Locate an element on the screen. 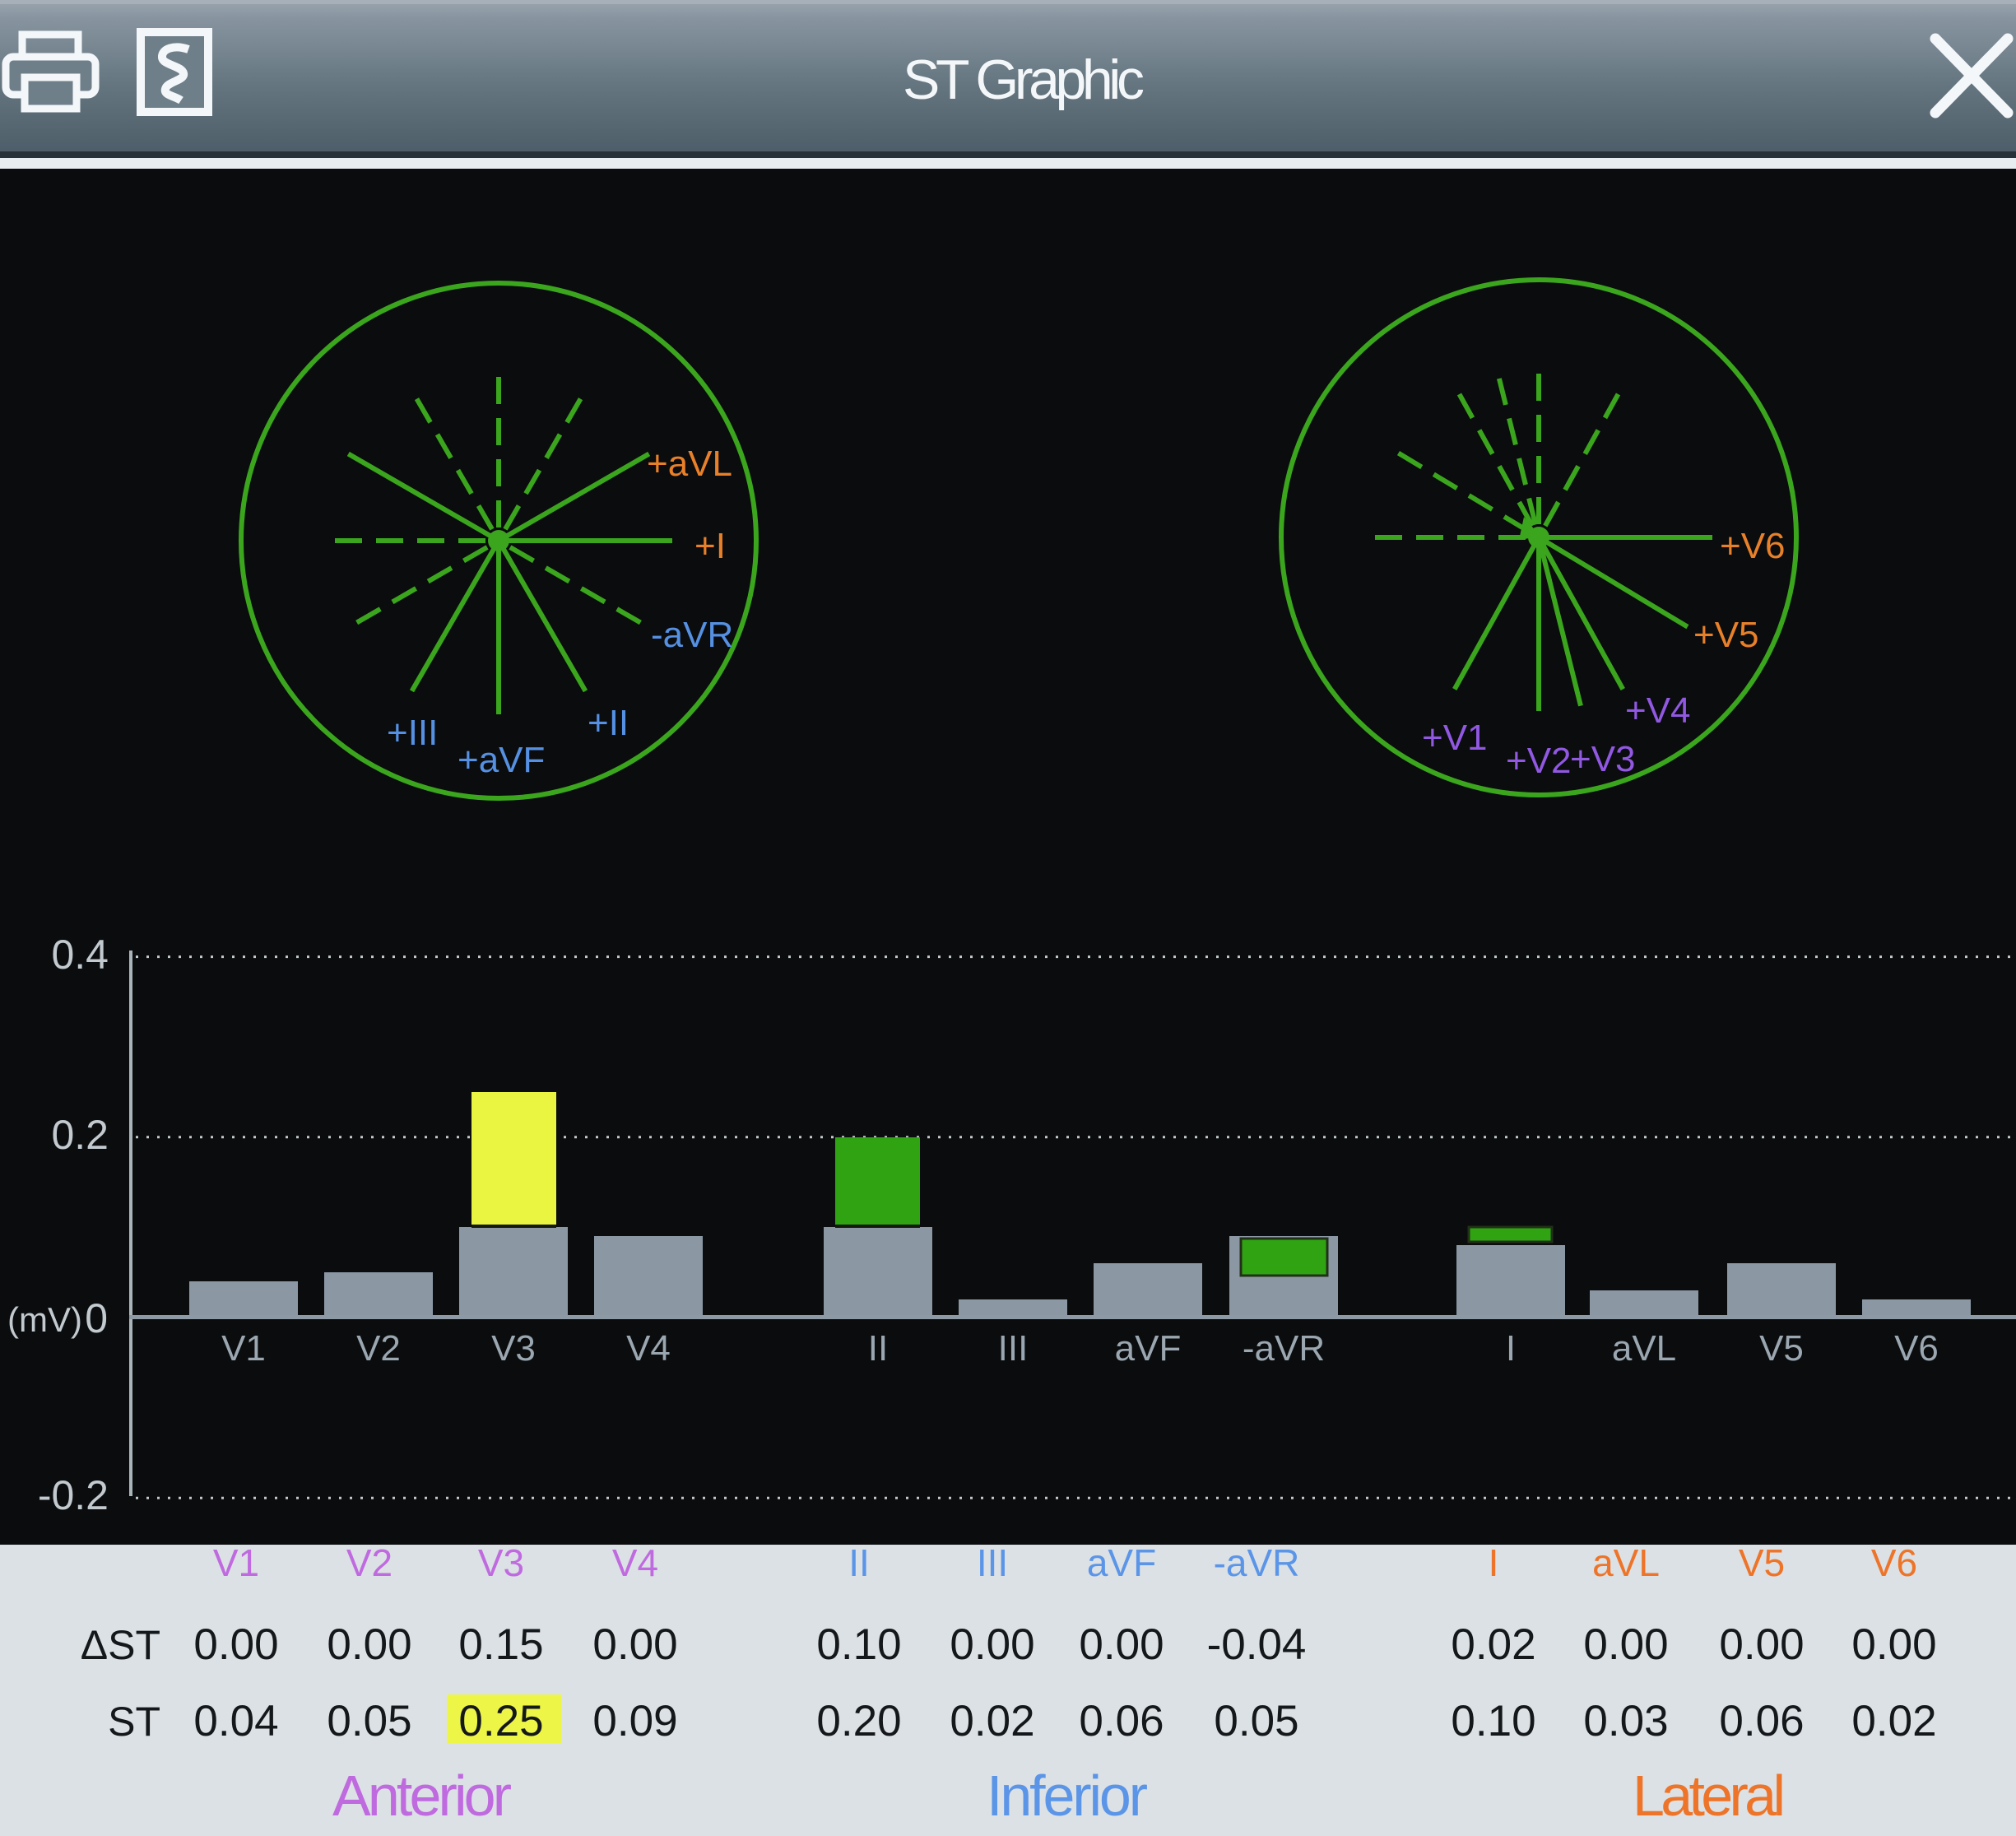 The height and width of the screenshot is (1836, 2016). svg-text: +I is located at coordinates (710, 546).